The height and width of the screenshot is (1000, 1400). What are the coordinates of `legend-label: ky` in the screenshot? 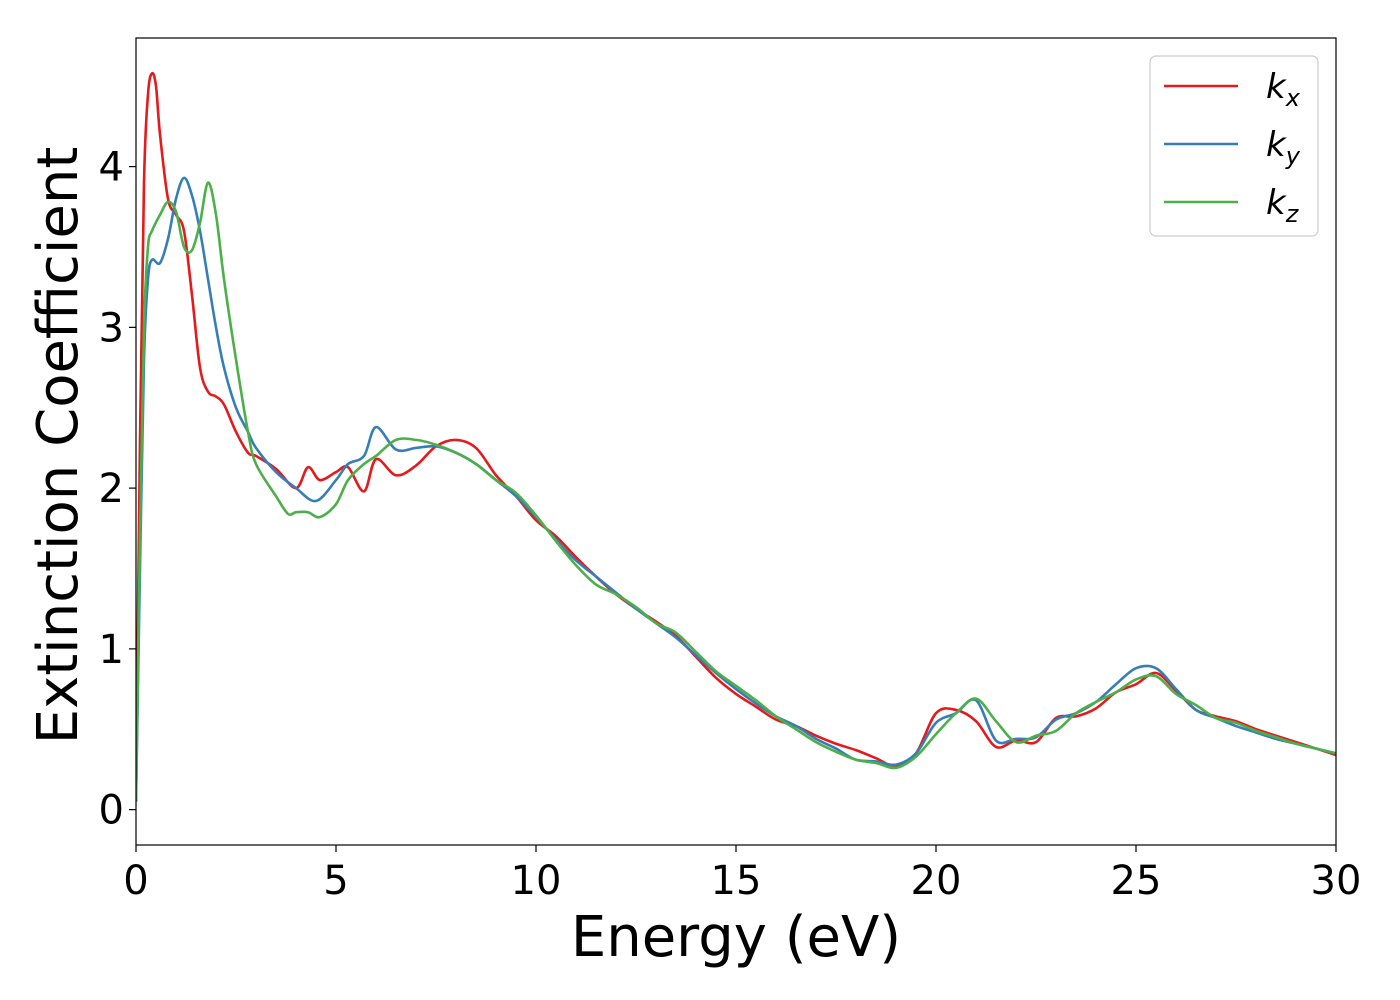 It's located at (1283, 147).